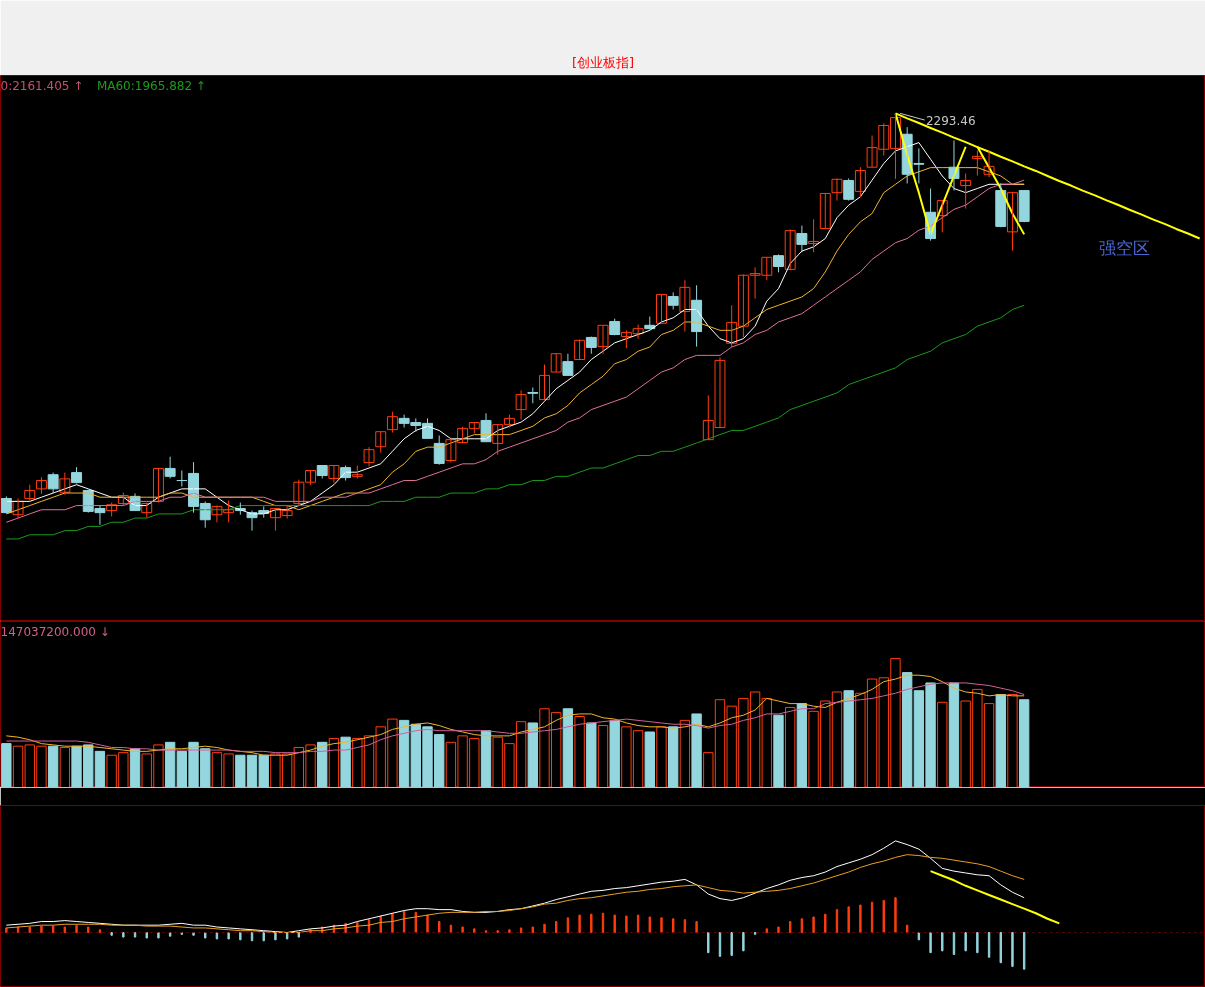 This screenshot has height=987, width=1205. Describe the element at coordinates (1125, 248) in the screenshot. I see `annotation: 强空区` at that location.